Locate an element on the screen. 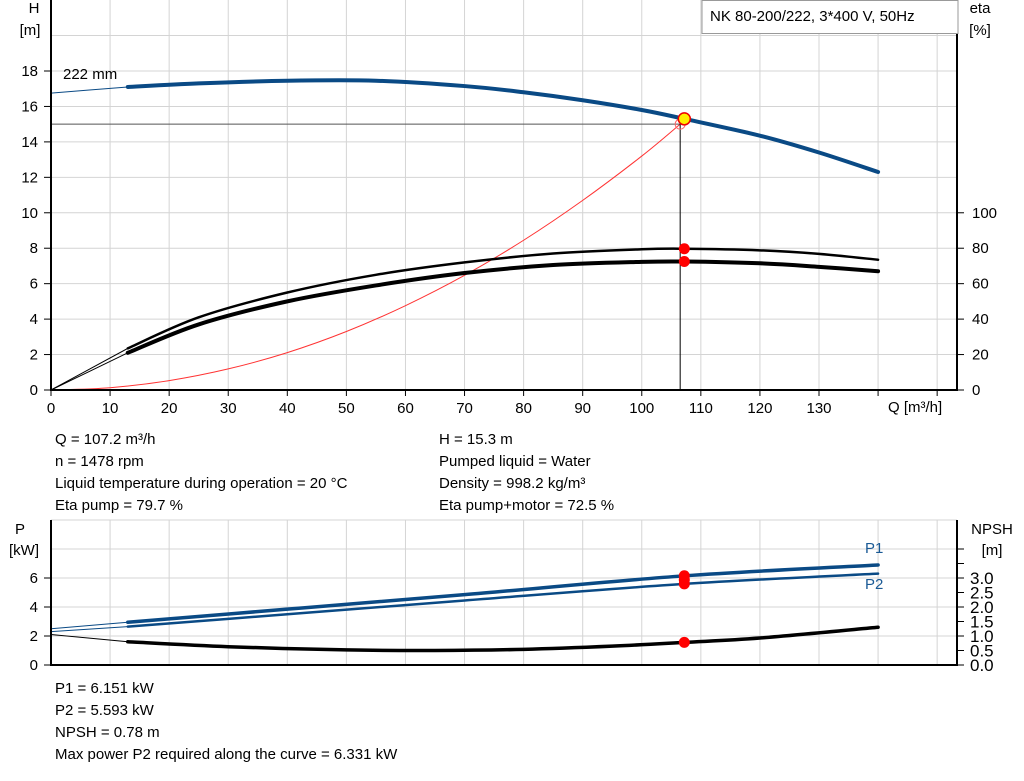  p1-label: P1 is located at coordinates (874, 548).